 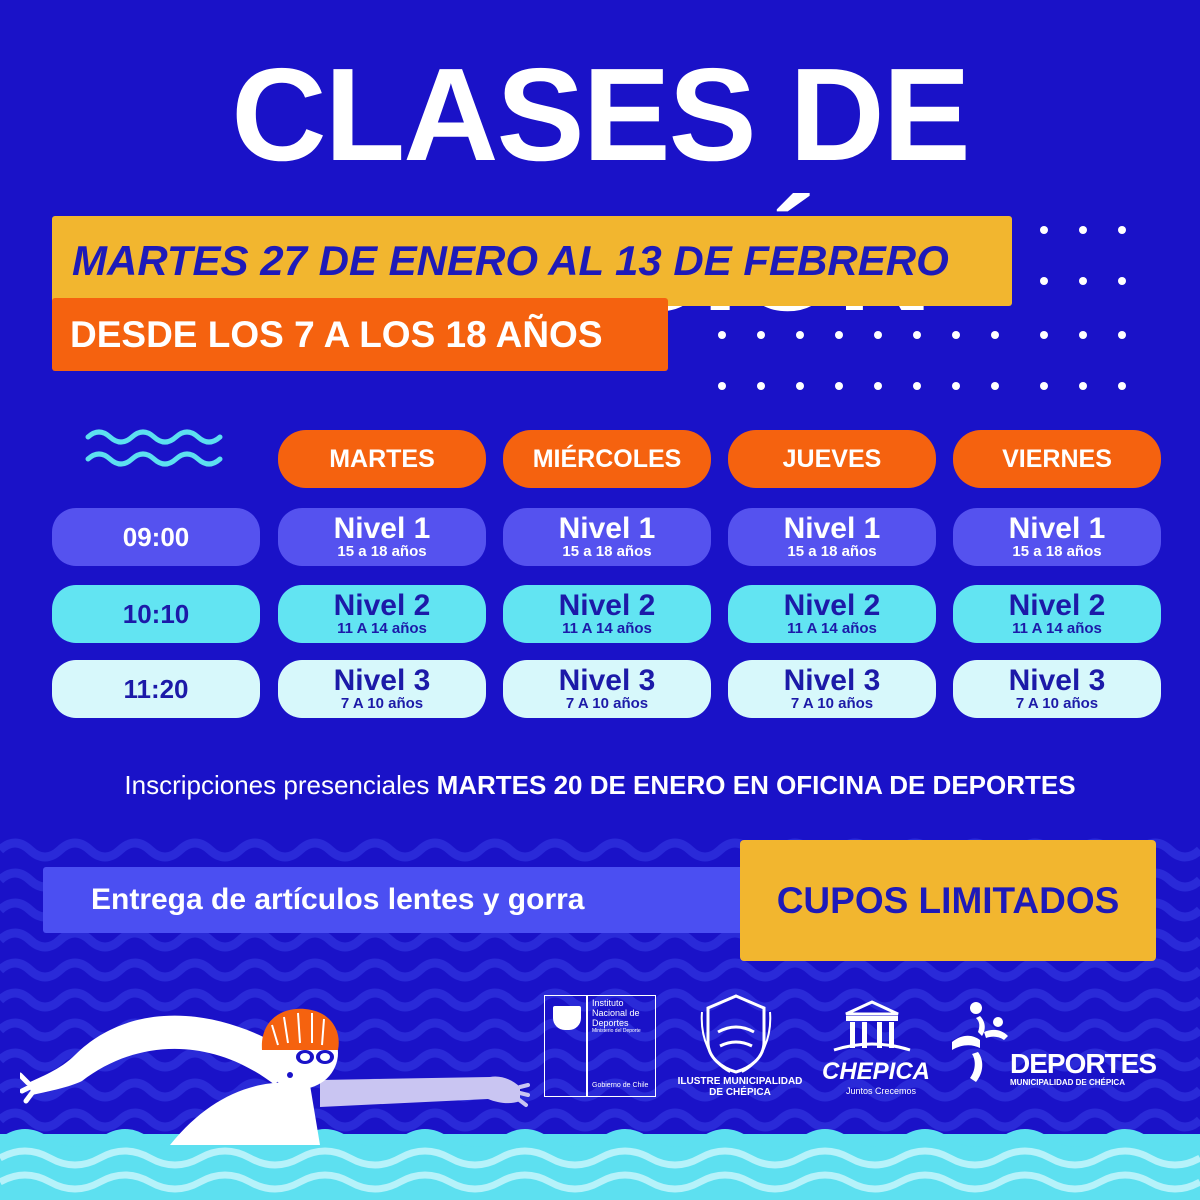 What do you see at coordinates (620, 1085) in the screenshot?
I see `ind-bottom: Gobierno de Chile` at bounding box center [620, 1085].